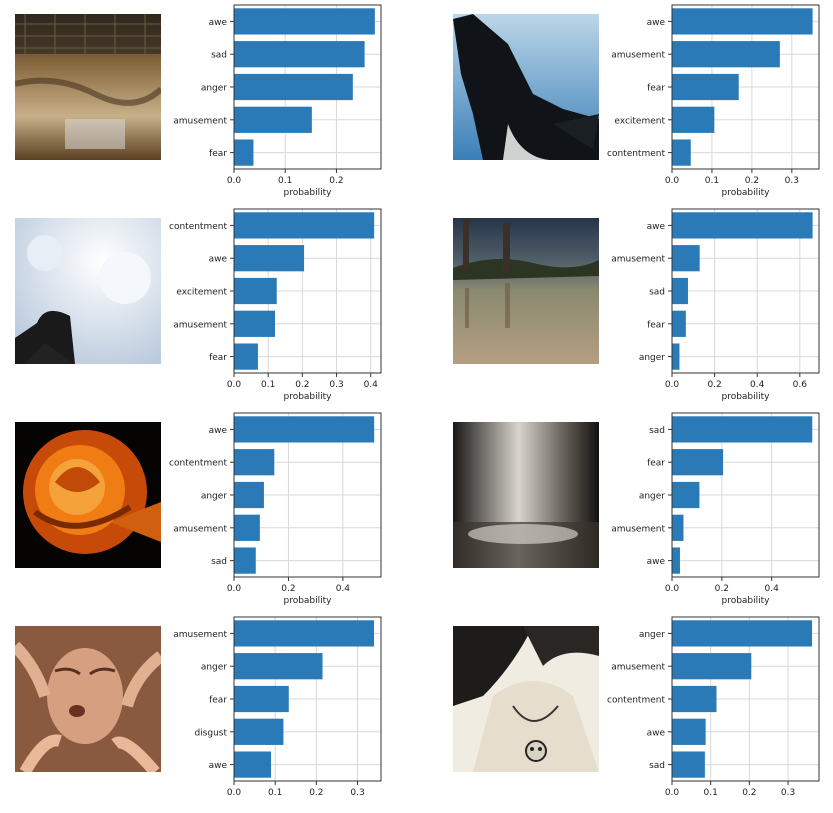 This screenshot has height=813, width=833. Describe the element at coordinates (526, 495) in the screenshot. I see `dim-room-floor-photo` at that location.